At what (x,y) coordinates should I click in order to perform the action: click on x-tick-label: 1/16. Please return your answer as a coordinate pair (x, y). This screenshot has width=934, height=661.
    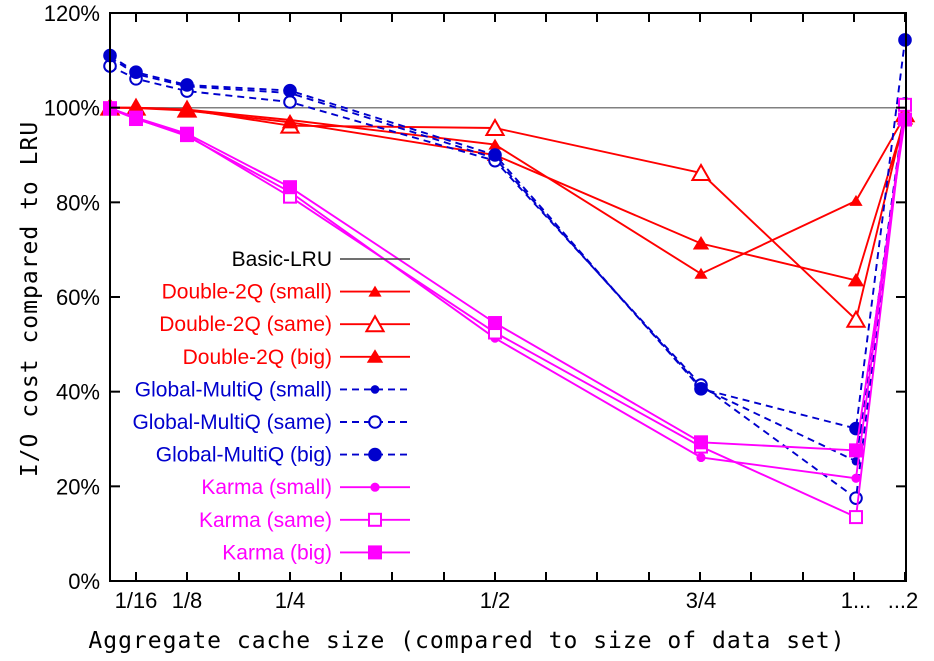
    Looking at the image, I should click on (136, 600).